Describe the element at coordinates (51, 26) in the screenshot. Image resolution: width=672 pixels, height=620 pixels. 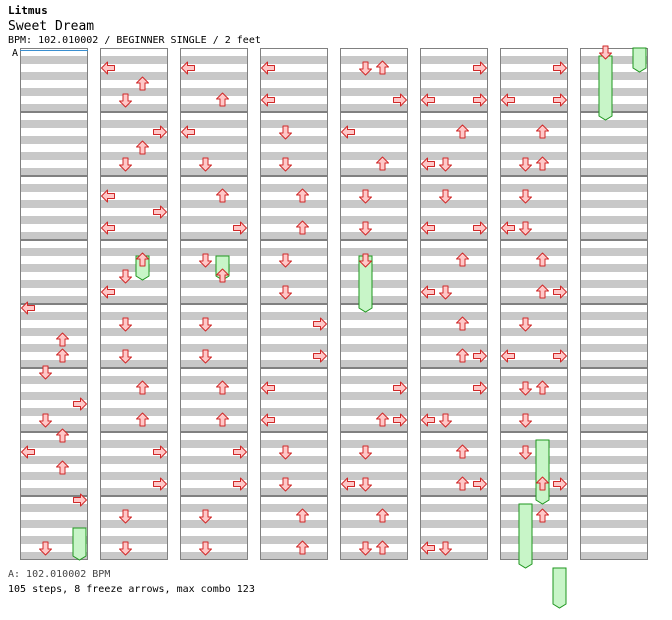
I see `song-title: Sweet Dream` at that location.